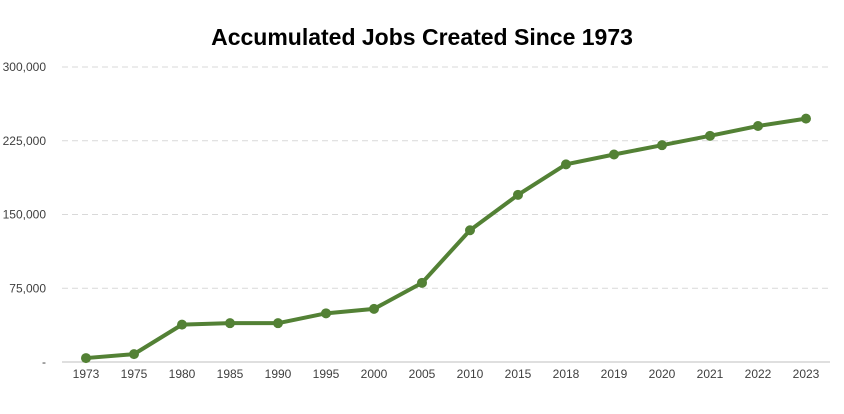 The width and height of the screenshot is (844, 414). Describe the element at coordinates (182, 374) in the screenshot. I see `x-tick-label: 1980` at that location.